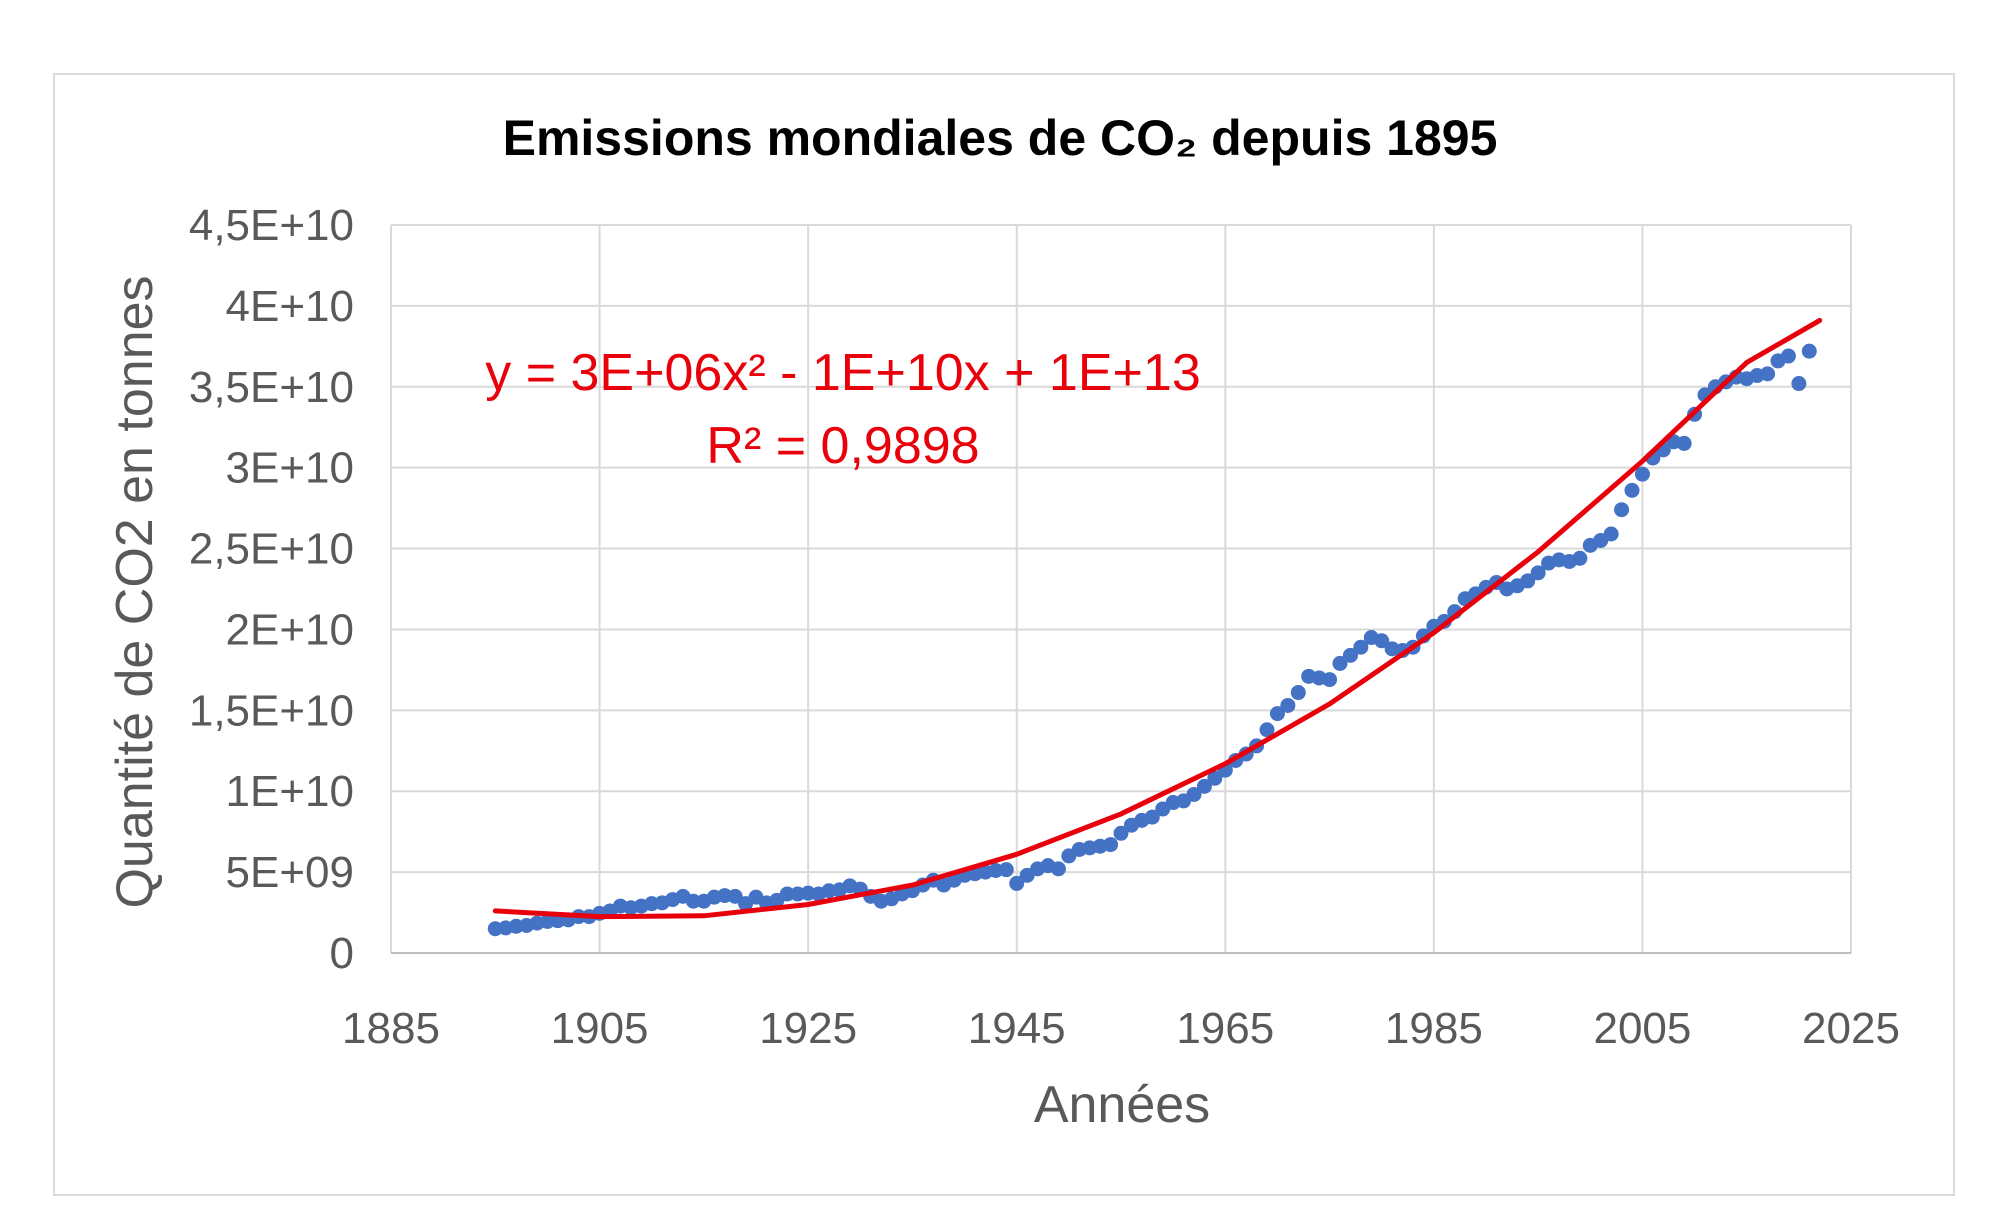 The height and width of the screenshot is (1221, 2000). I want to click on x-tick-label: 2005, so click(1642, 1028).